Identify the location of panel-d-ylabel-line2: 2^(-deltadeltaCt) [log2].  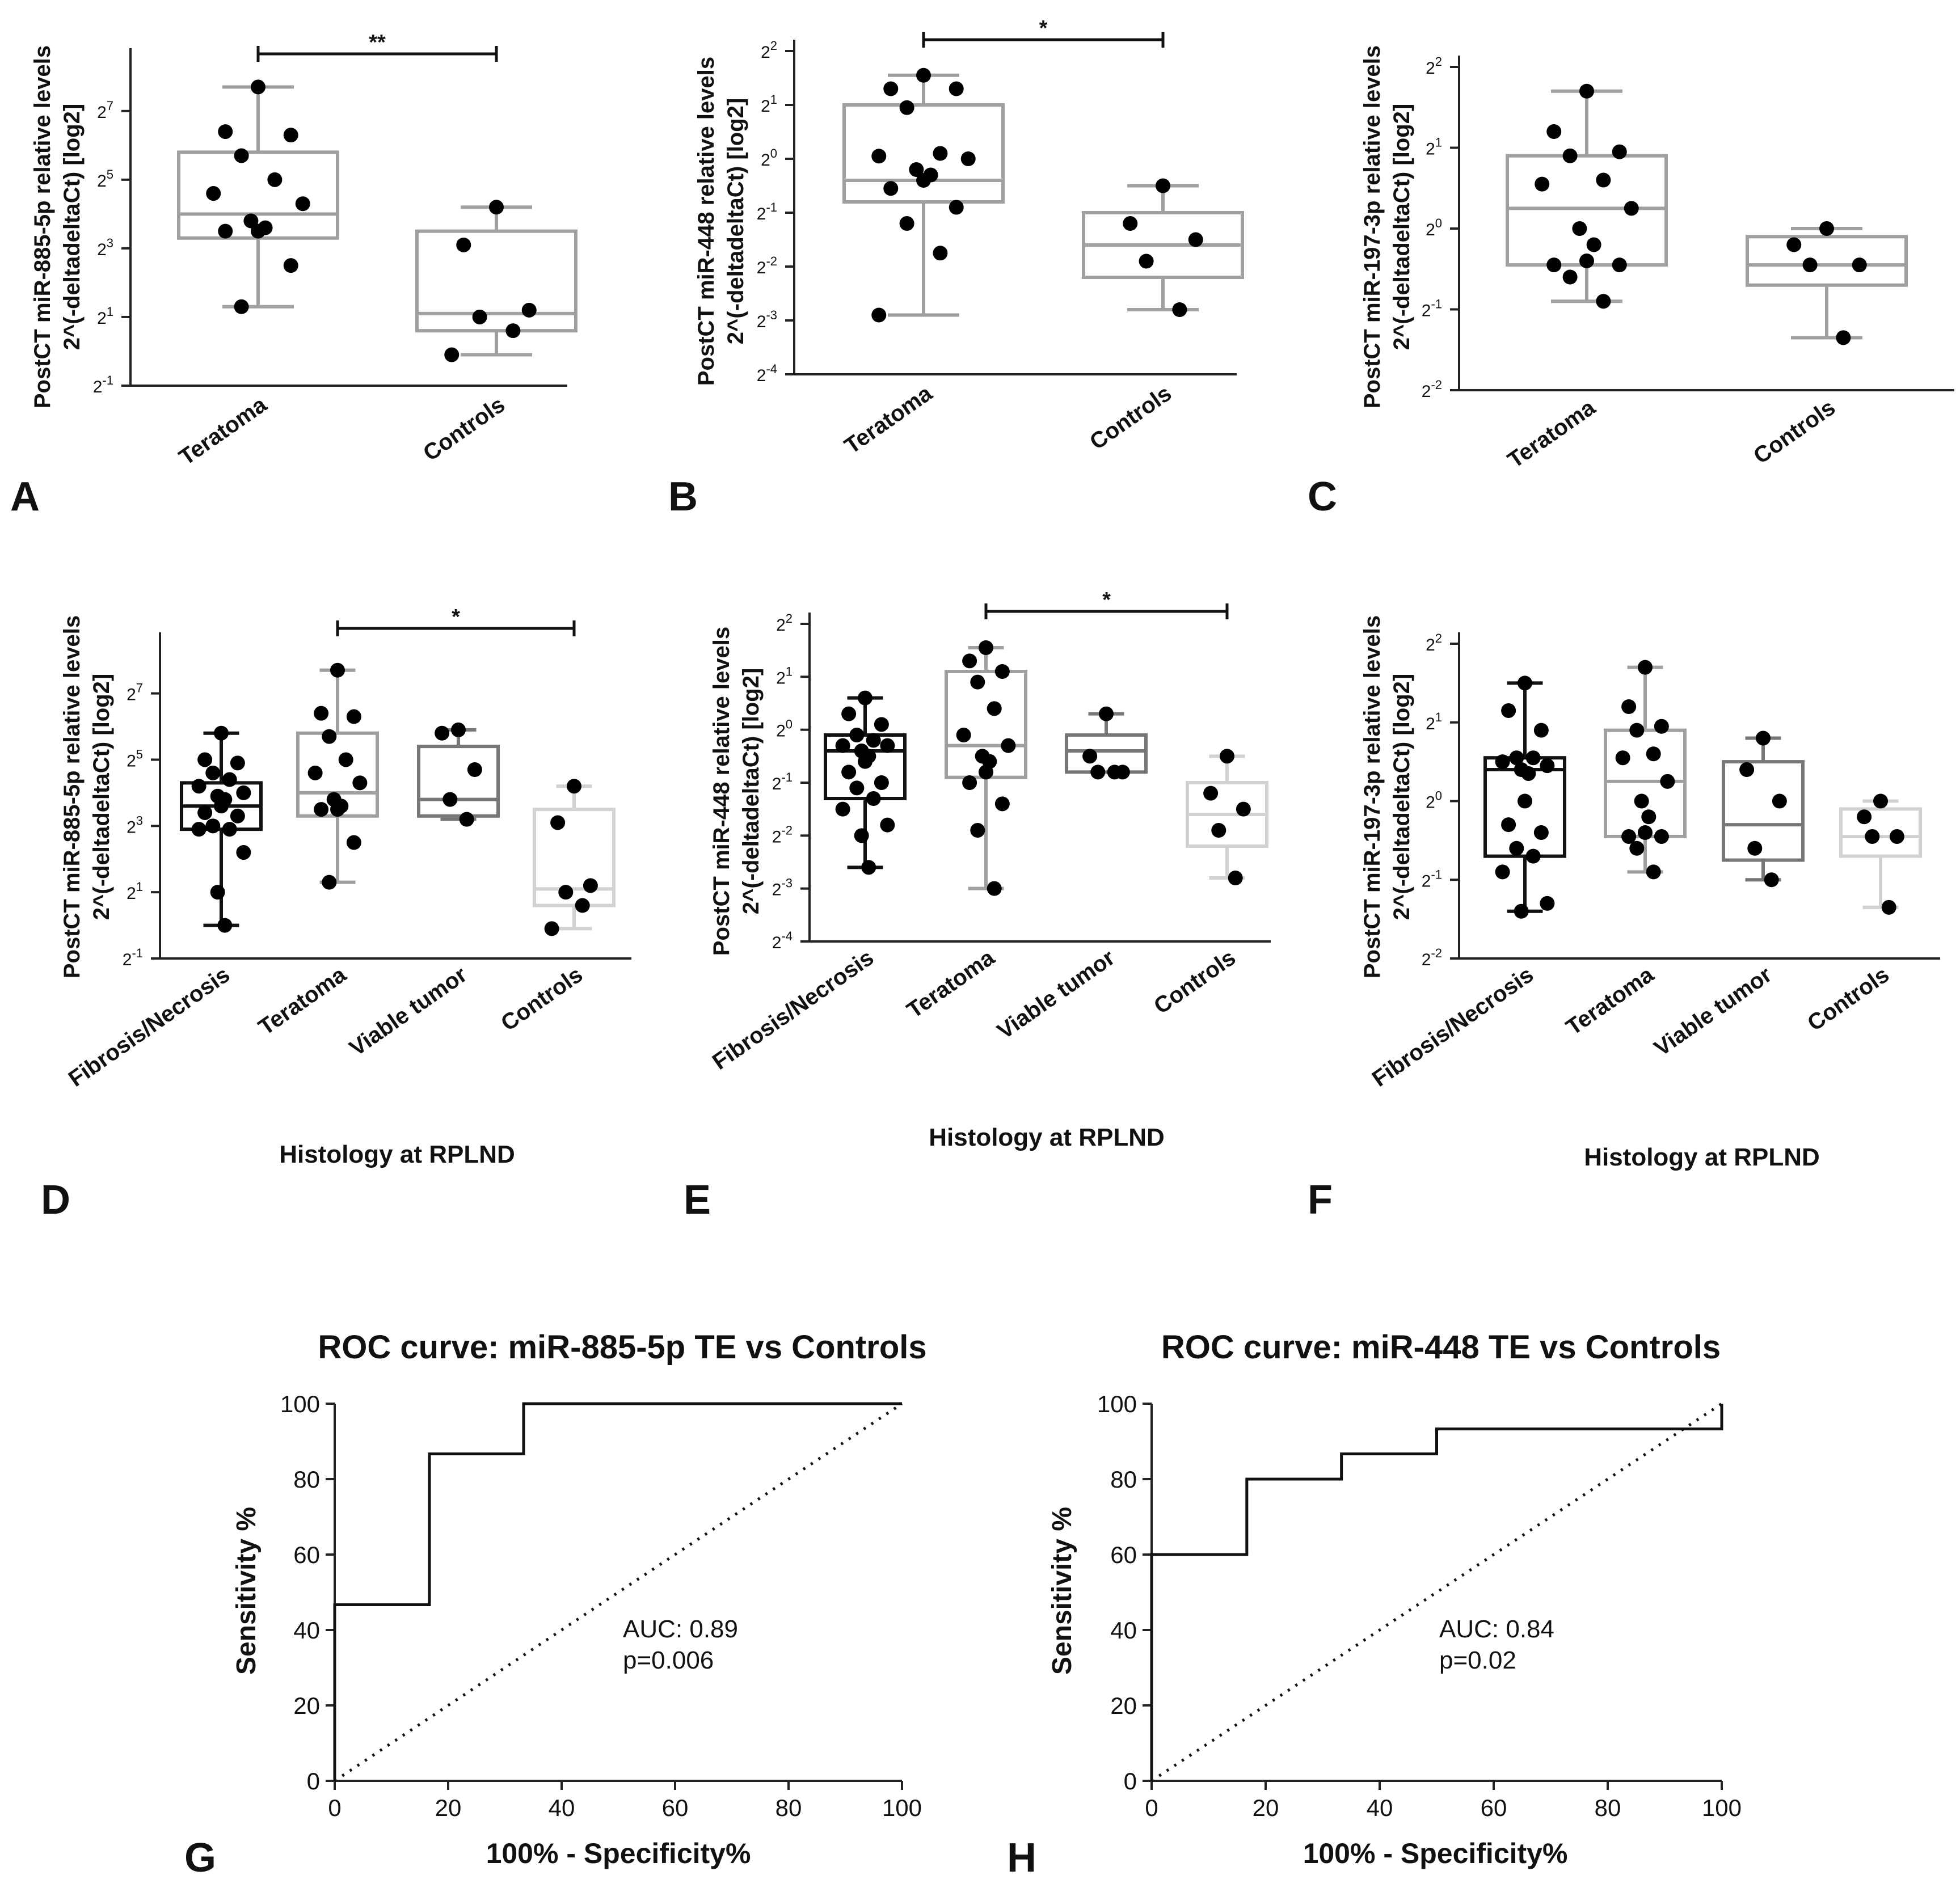
(101, 797).